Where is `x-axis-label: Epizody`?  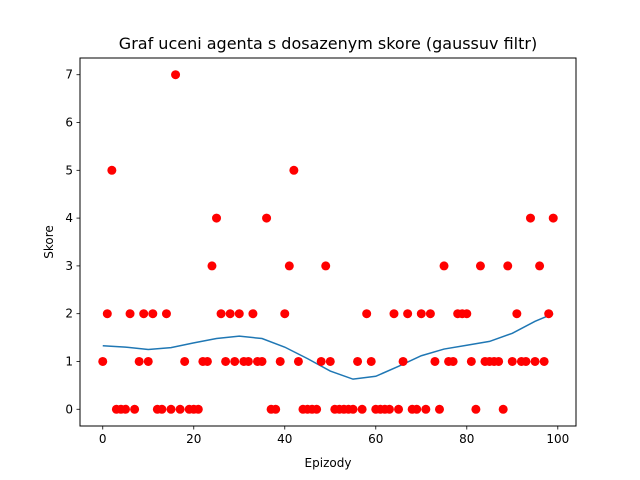
x-axis-label: Epizody is located at coordinates (328, 463).